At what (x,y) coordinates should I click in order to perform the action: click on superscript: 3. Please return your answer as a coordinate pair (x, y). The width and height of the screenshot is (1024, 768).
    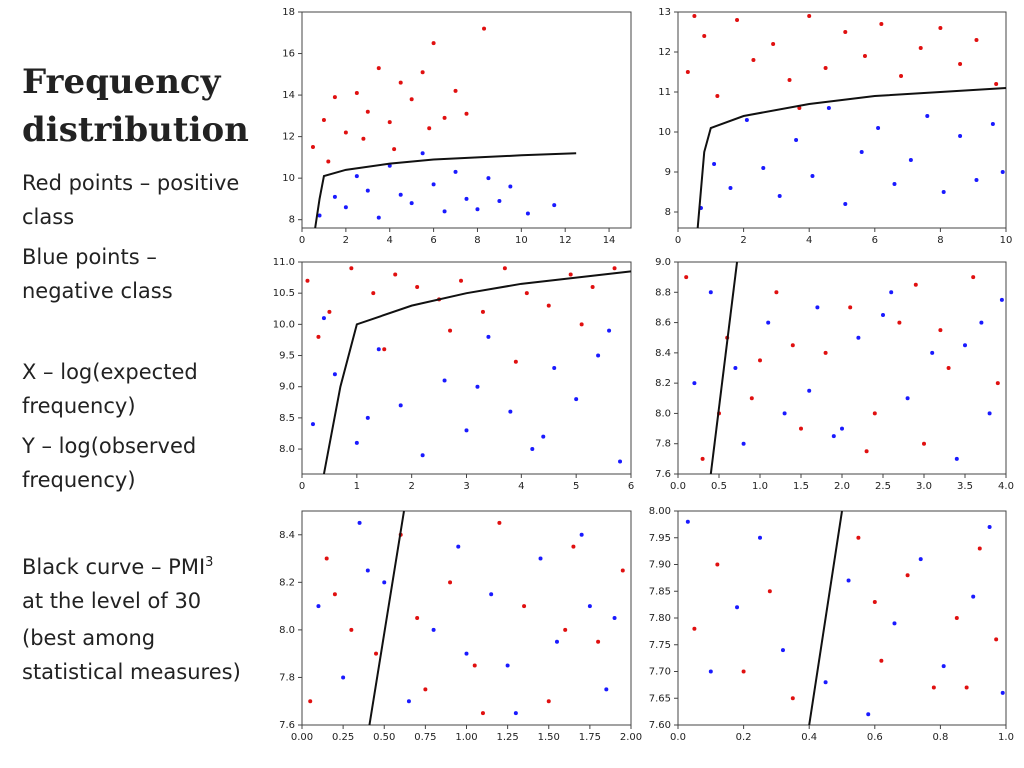
    Looking at the image, I should click on (209, 562).